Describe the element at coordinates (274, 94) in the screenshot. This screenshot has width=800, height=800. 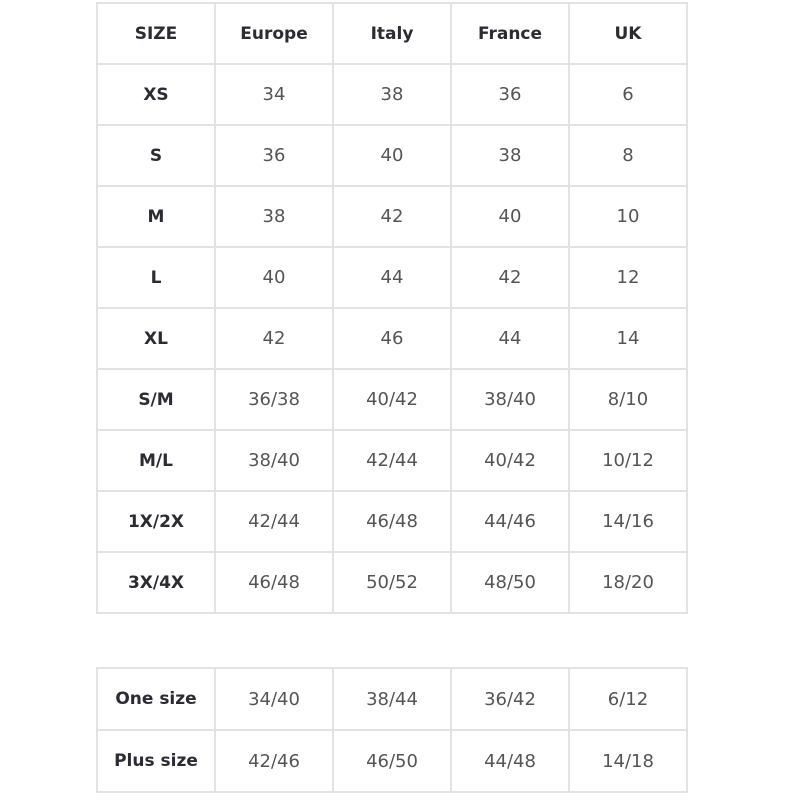
I see `size-value-cell: 34` at that location.